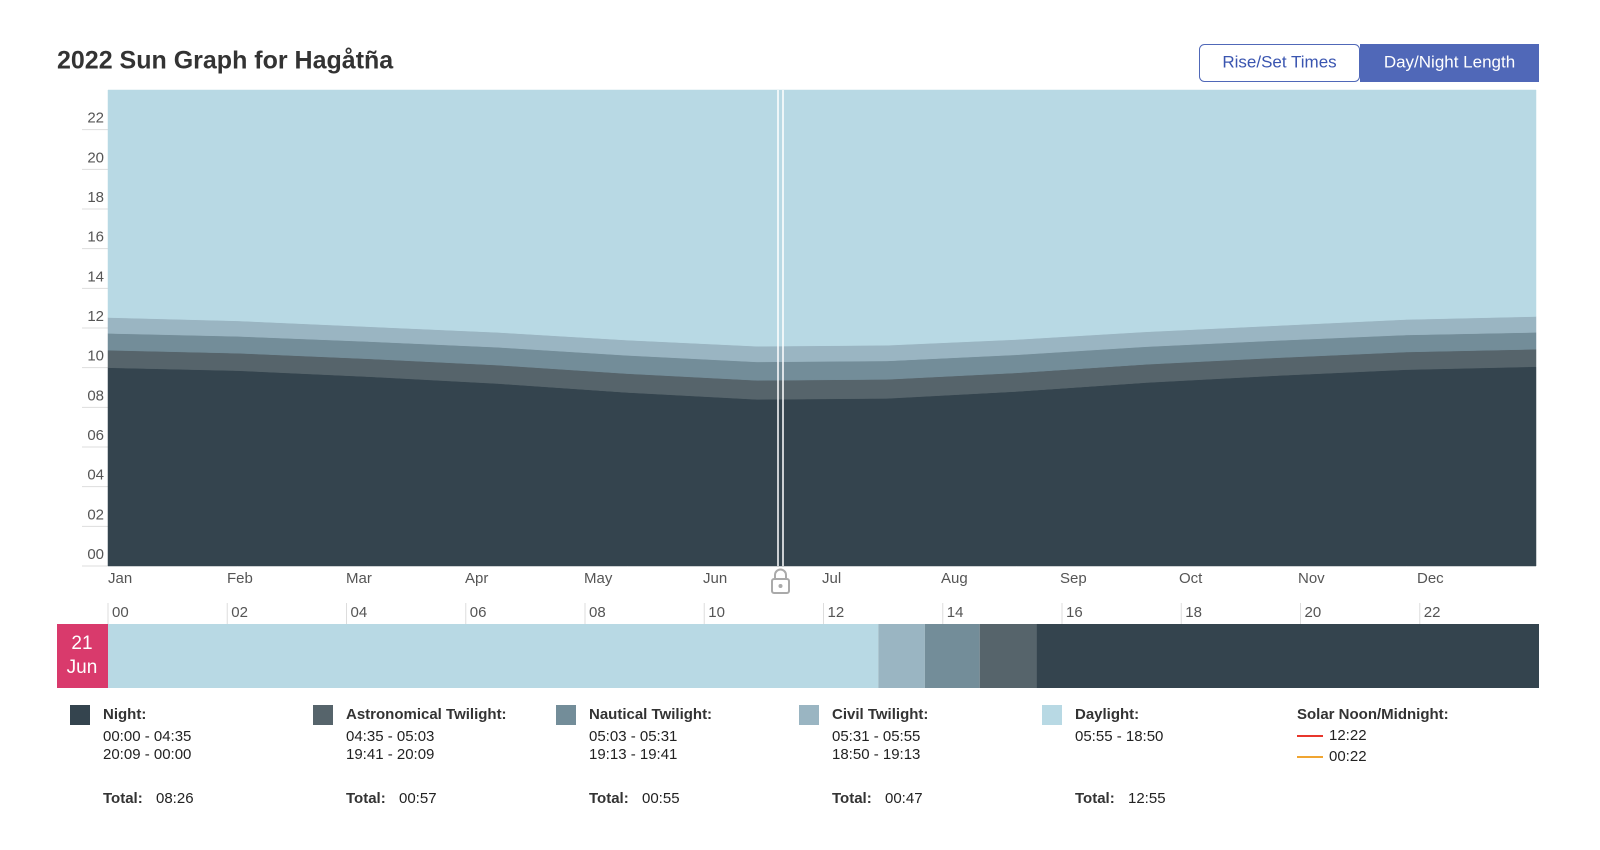 Image resolution: width=1600 pixels, height=850 pixels. Describe the element at coordinates (955, 612) in the screenshot. I see `x-tick-label: 14` at that location.